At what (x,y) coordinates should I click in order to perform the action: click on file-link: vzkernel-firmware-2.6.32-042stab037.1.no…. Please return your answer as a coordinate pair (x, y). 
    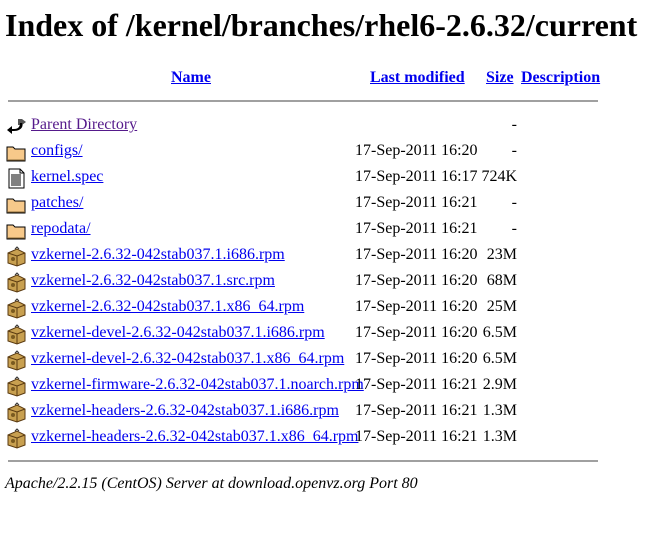
    Looking at the image, I should click on (197, 384).